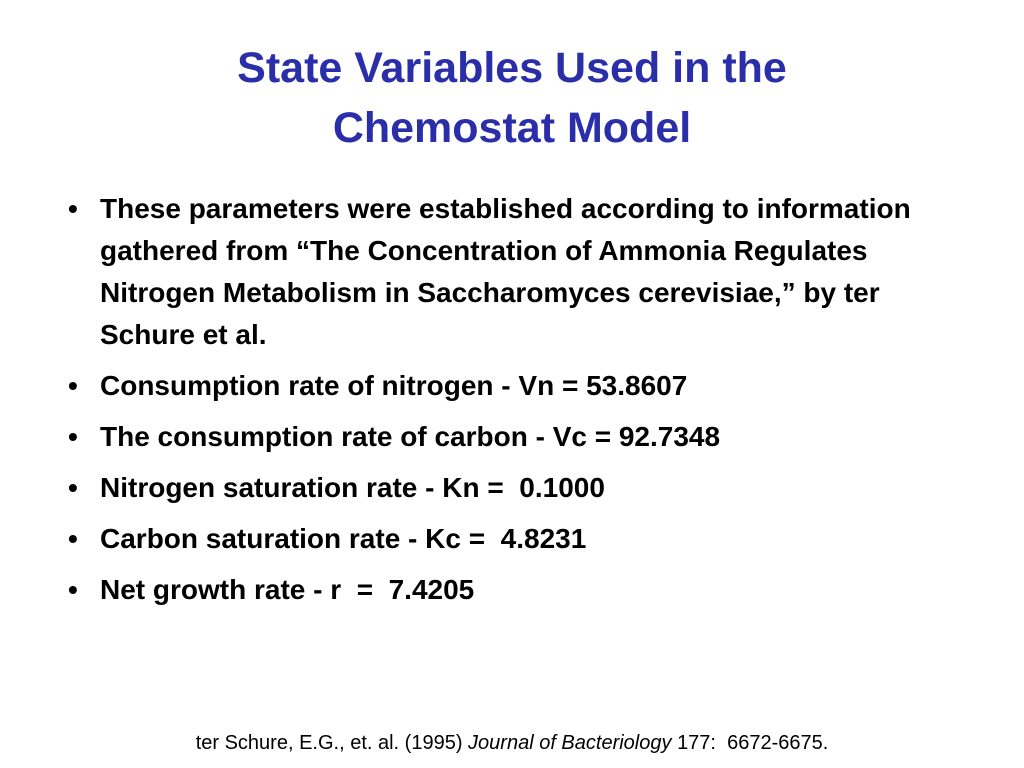 Image resolution: width=1024 pixels, height=768 pixels. I want to click on bullet-item: Carbon saturation rate - Kc = 4.8231, so click(505, 539).